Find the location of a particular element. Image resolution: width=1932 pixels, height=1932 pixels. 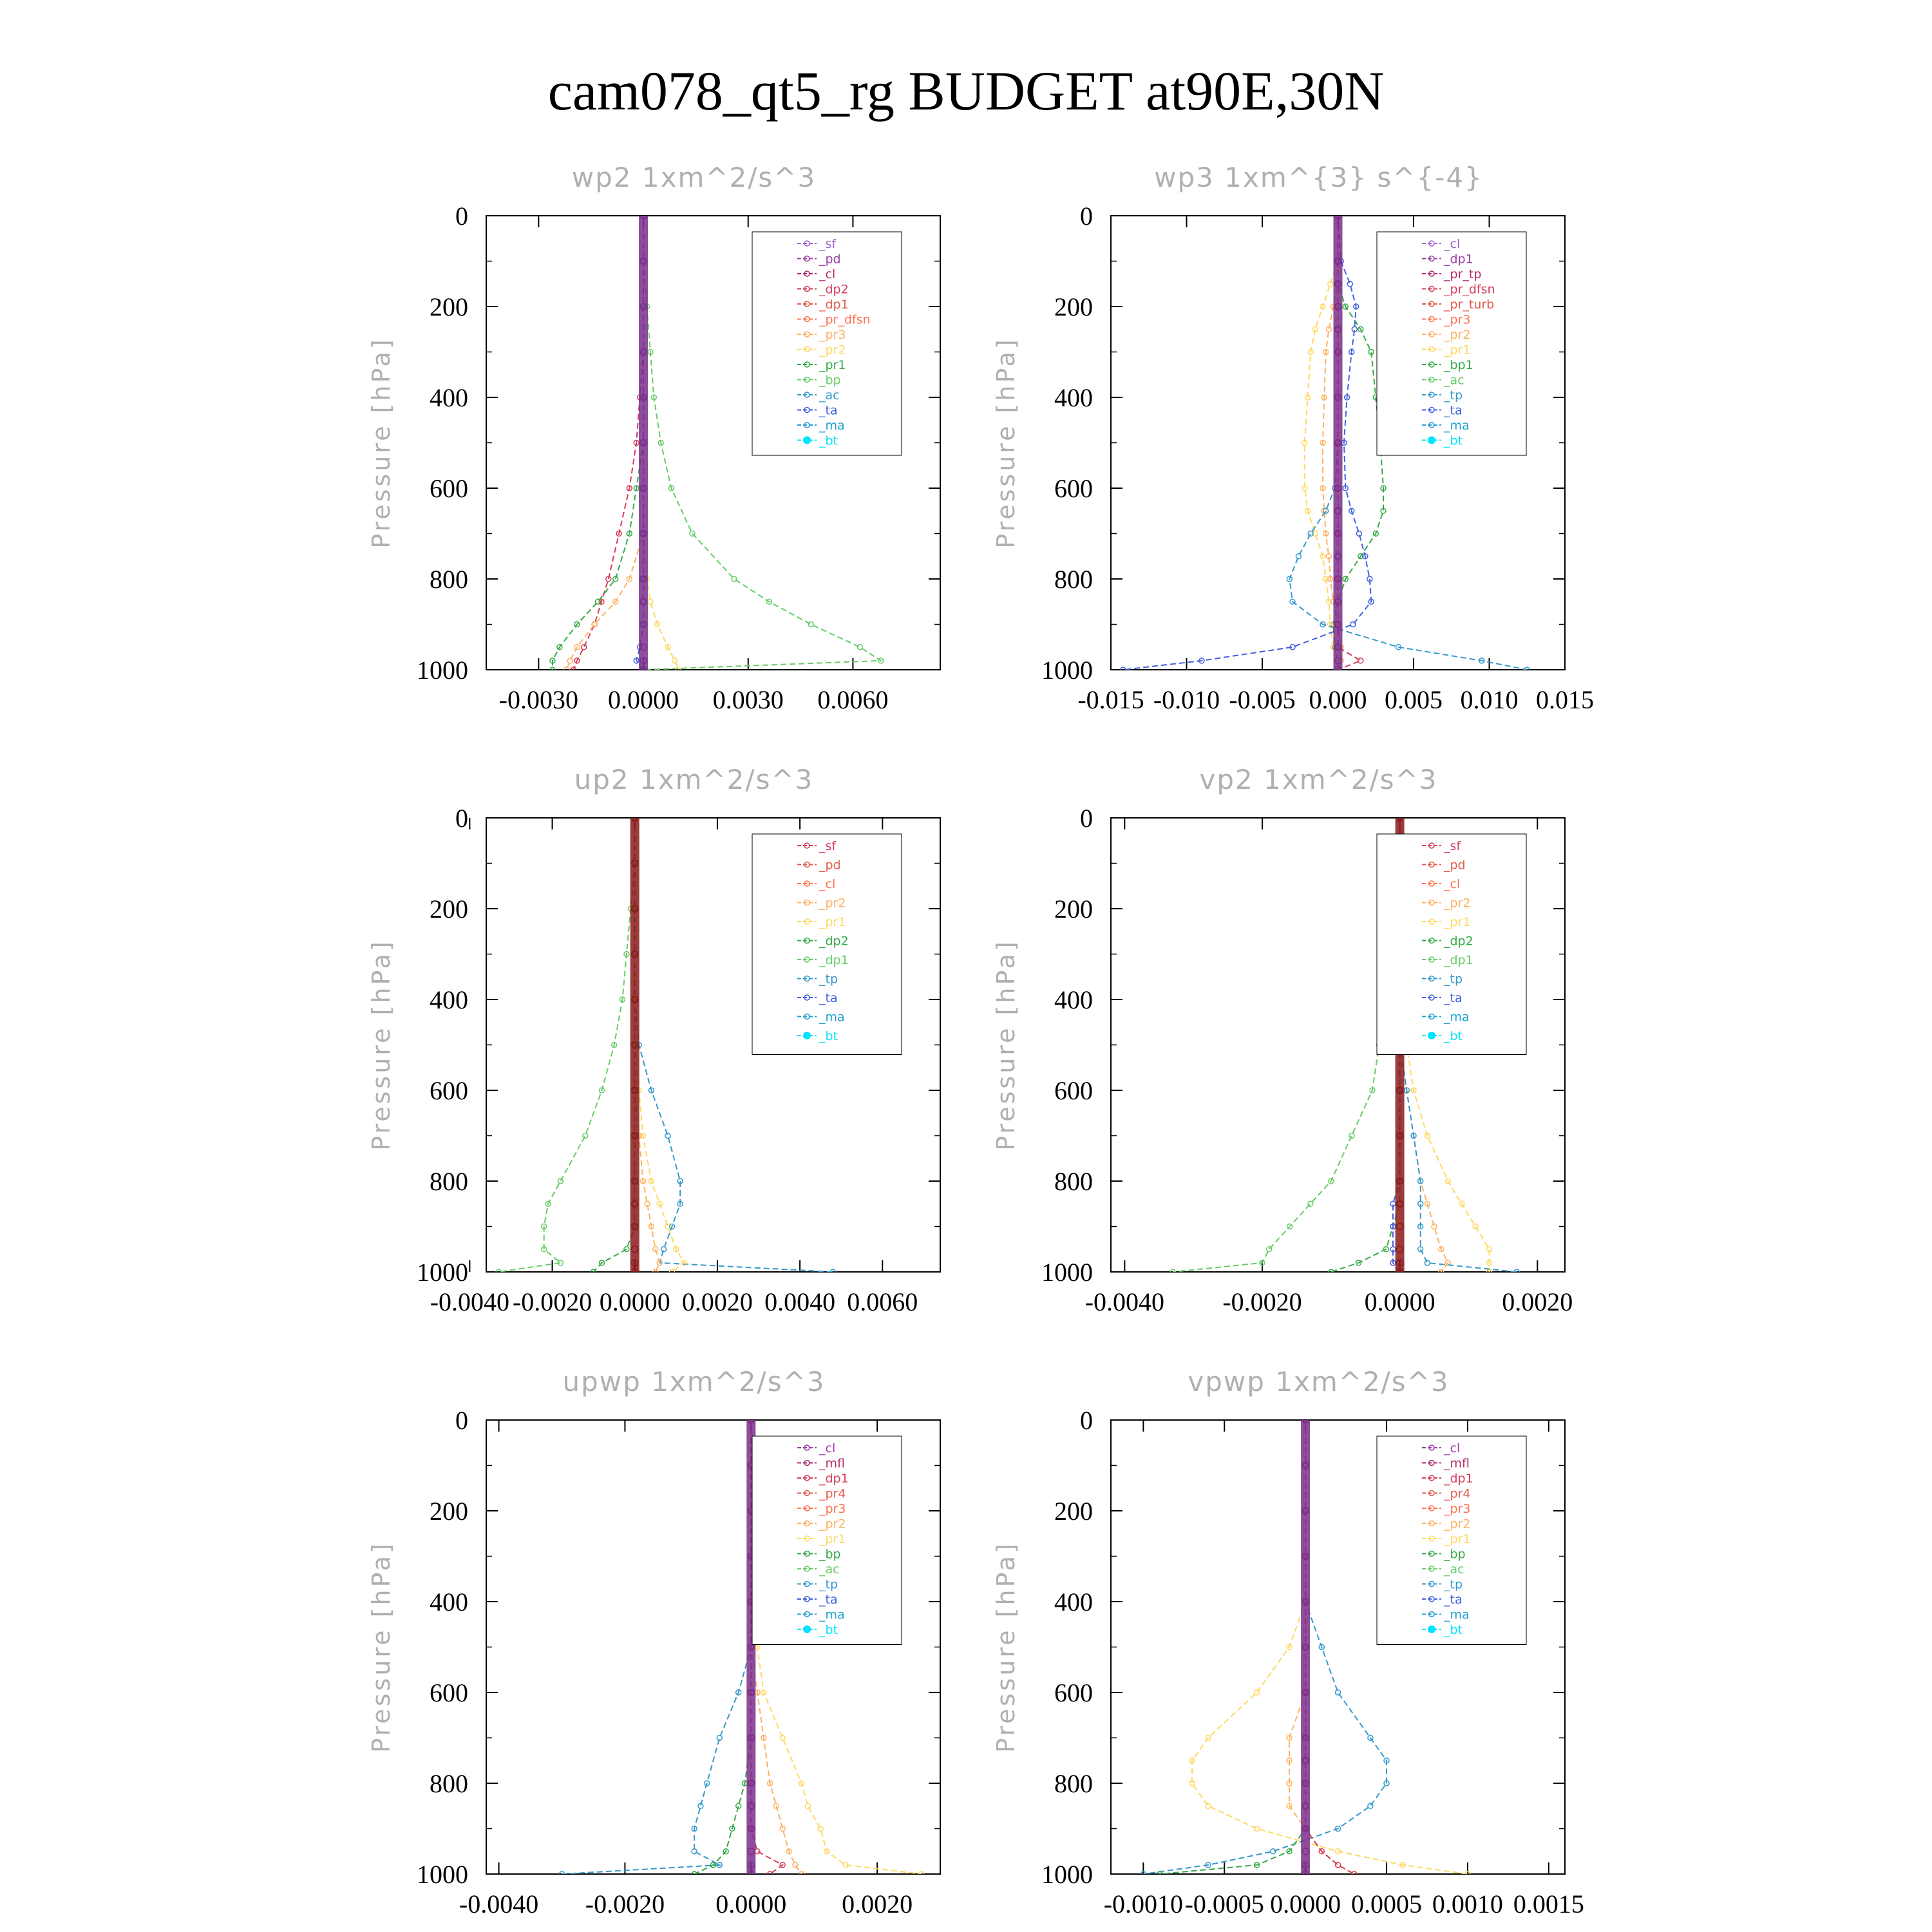

x-tick-label: -0.010 is located at coordinates (1187, 699).